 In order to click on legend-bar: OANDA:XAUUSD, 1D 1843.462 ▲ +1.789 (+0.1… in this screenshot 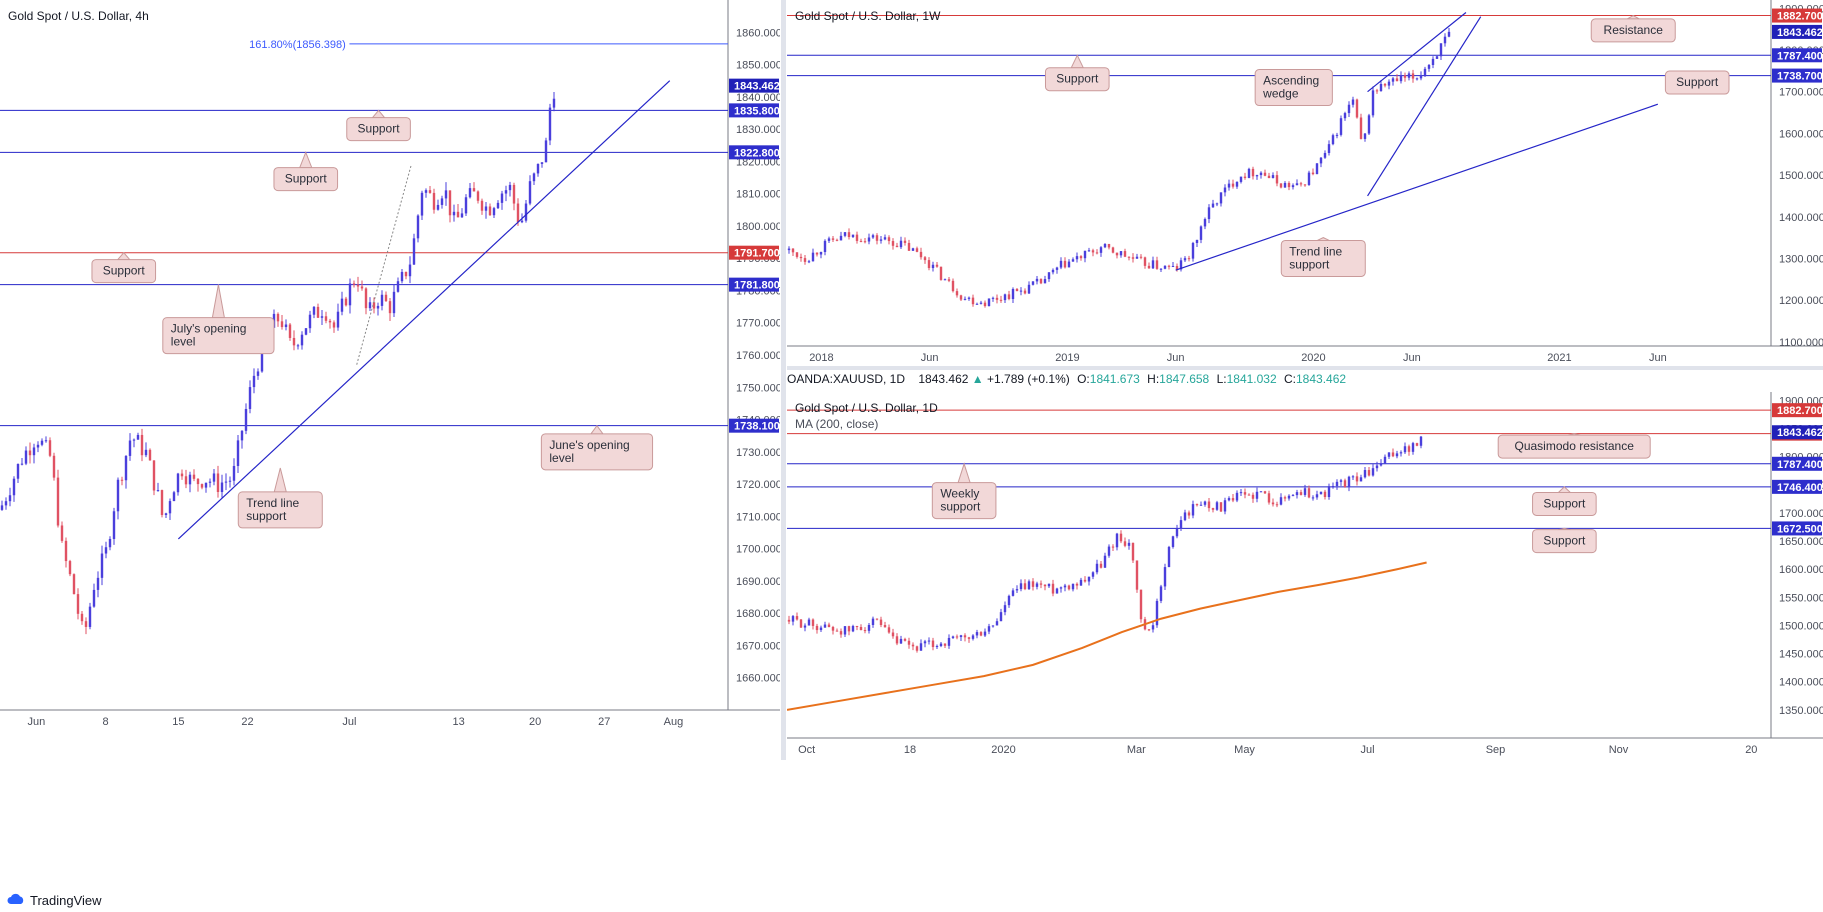, I will do `click(1066, 381)`.